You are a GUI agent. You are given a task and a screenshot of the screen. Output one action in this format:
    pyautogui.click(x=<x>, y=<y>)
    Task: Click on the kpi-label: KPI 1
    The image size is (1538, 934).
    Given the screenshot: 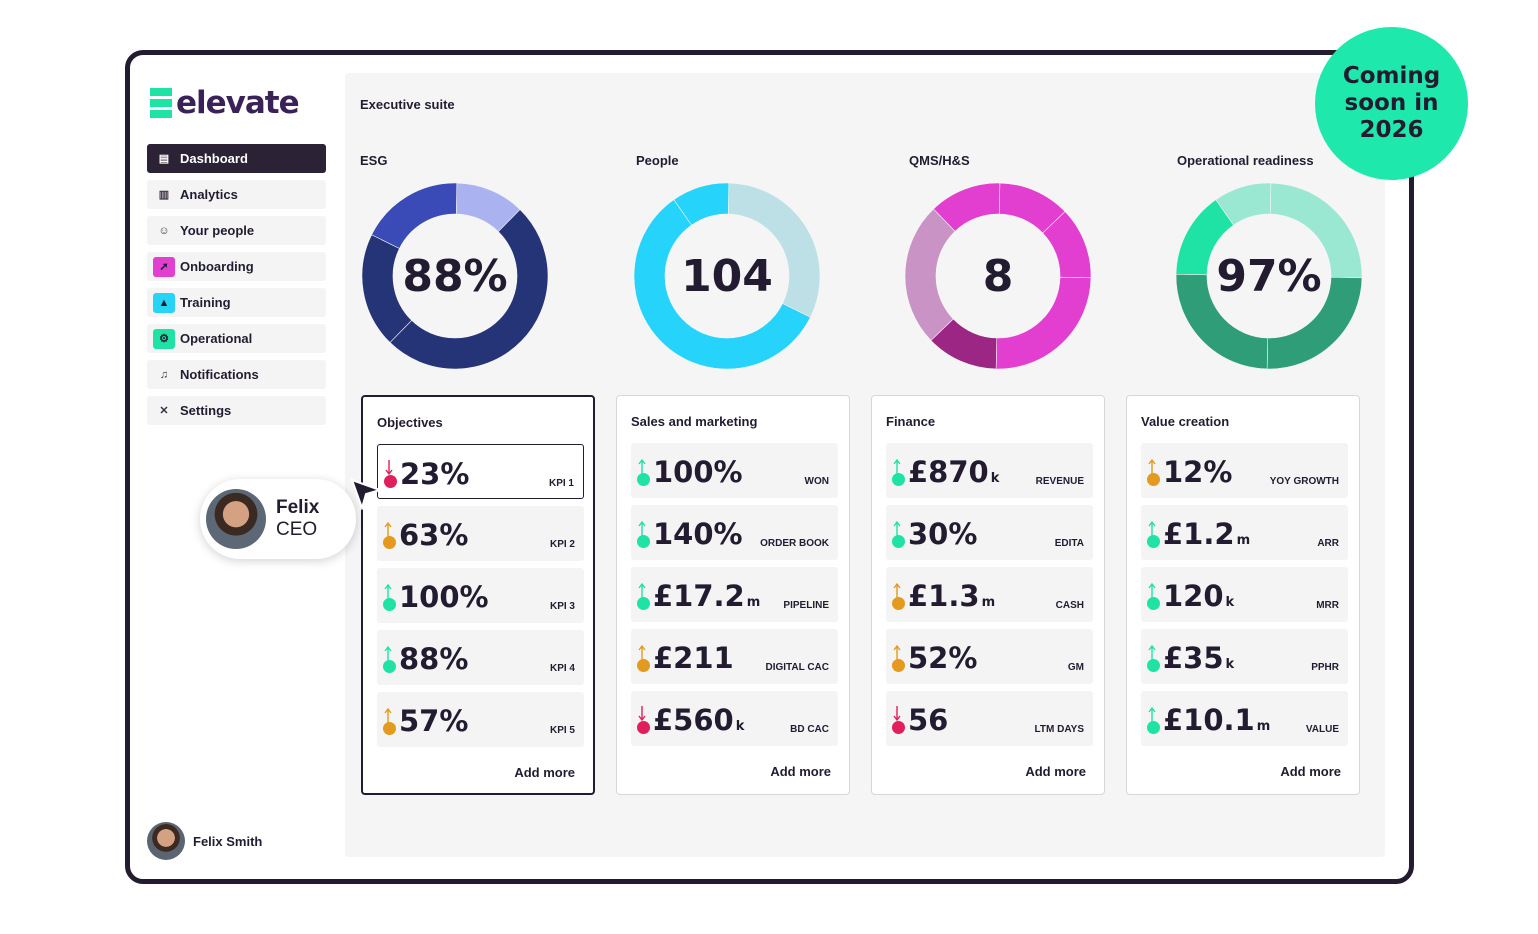 What is the action you would take?
    pyautogui.click(x=561, y=483)
    